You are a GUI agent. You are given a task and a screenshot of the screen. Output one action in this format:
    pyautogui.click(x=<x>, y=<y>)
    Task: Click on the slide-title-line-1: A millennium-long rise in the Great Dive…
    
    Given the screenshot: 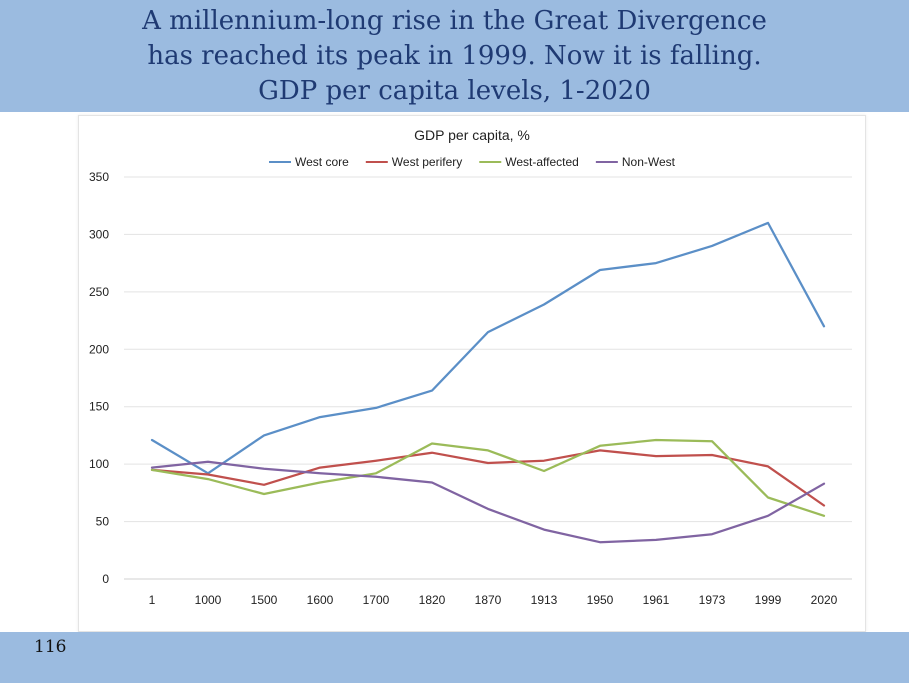 What is the action you would take?
    pyautogui.click(x=454, y=21)
    